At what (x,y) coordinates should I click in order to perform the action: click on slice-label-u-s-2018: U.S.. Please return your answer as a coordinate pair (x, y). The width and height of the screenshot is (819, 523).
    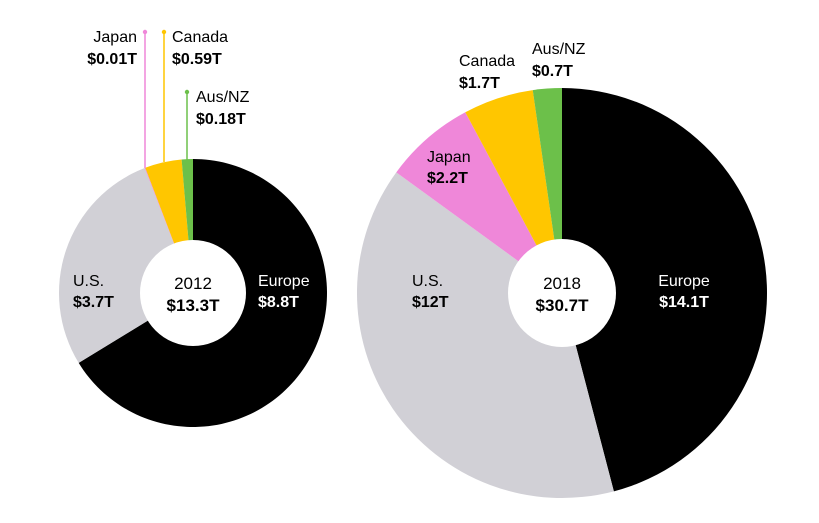
    Looking at the image, I should click on (427, 281).